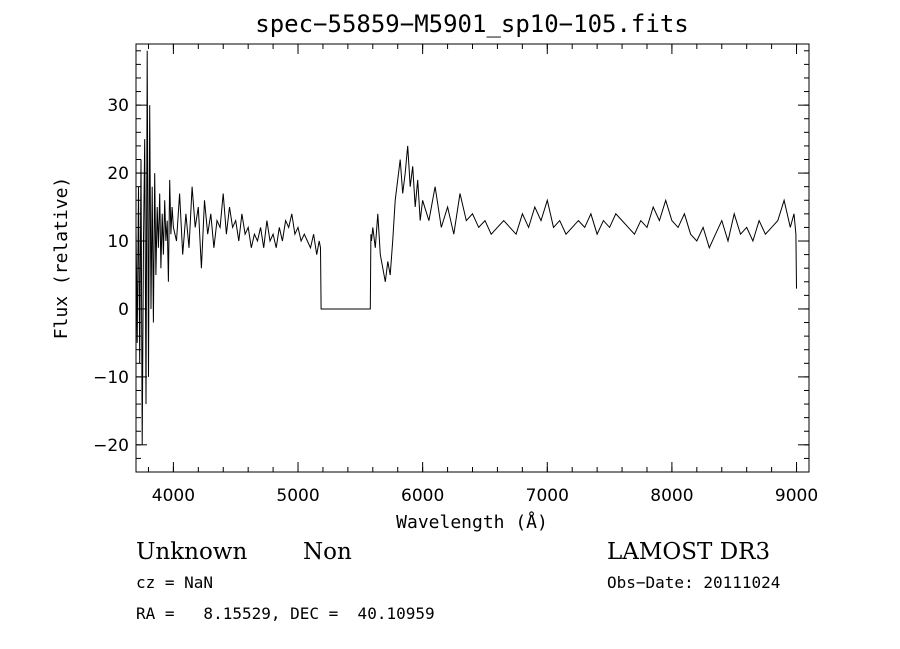  What do you see at coordinates (191, 552) in the screenshot?
I see `object-class: Unknown` at bounding box center [191, 552].